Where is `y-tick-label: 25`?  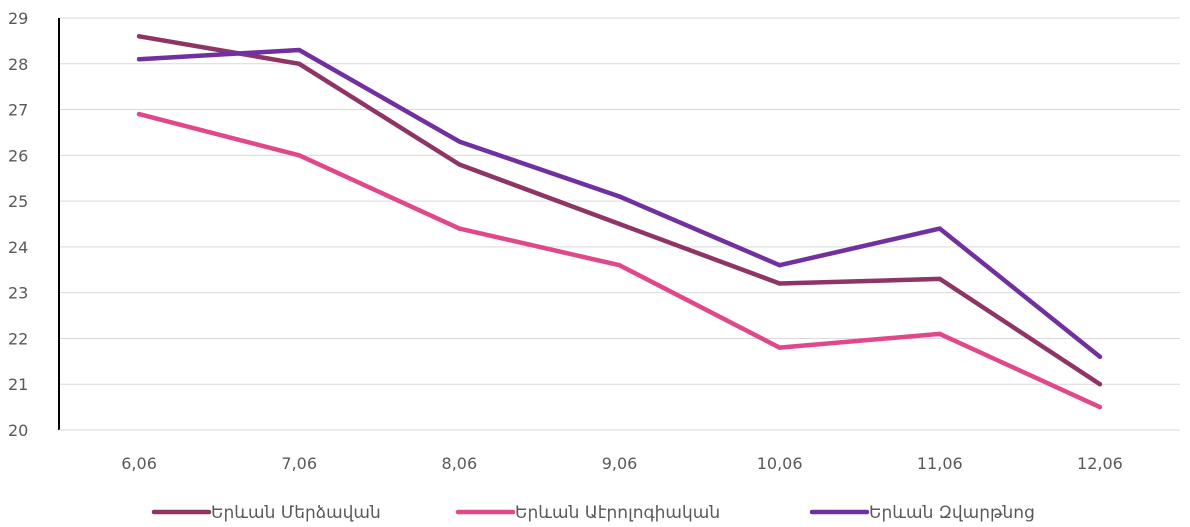 y-tick-label: 25 is located at coordinates (18, 201).